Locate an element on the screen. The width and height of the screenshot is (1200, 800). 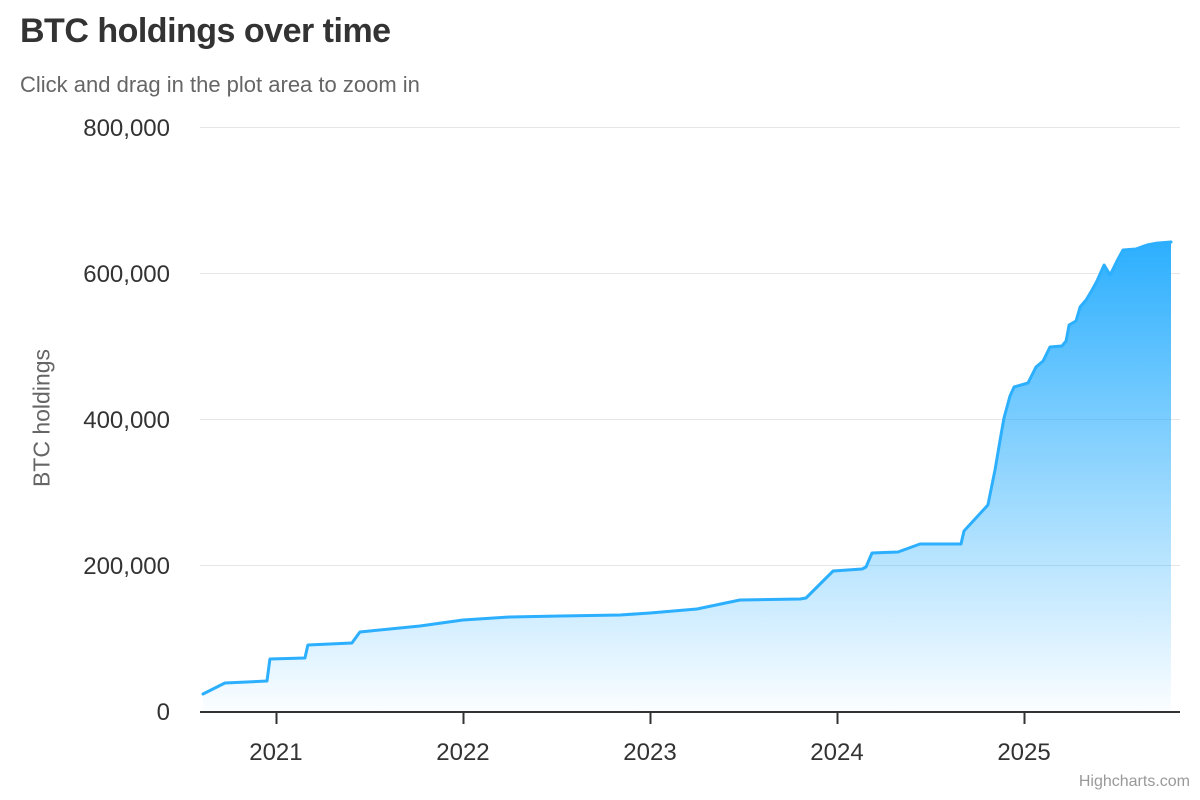
x-axis-label: 2024 is located at coordinates (836, 752).